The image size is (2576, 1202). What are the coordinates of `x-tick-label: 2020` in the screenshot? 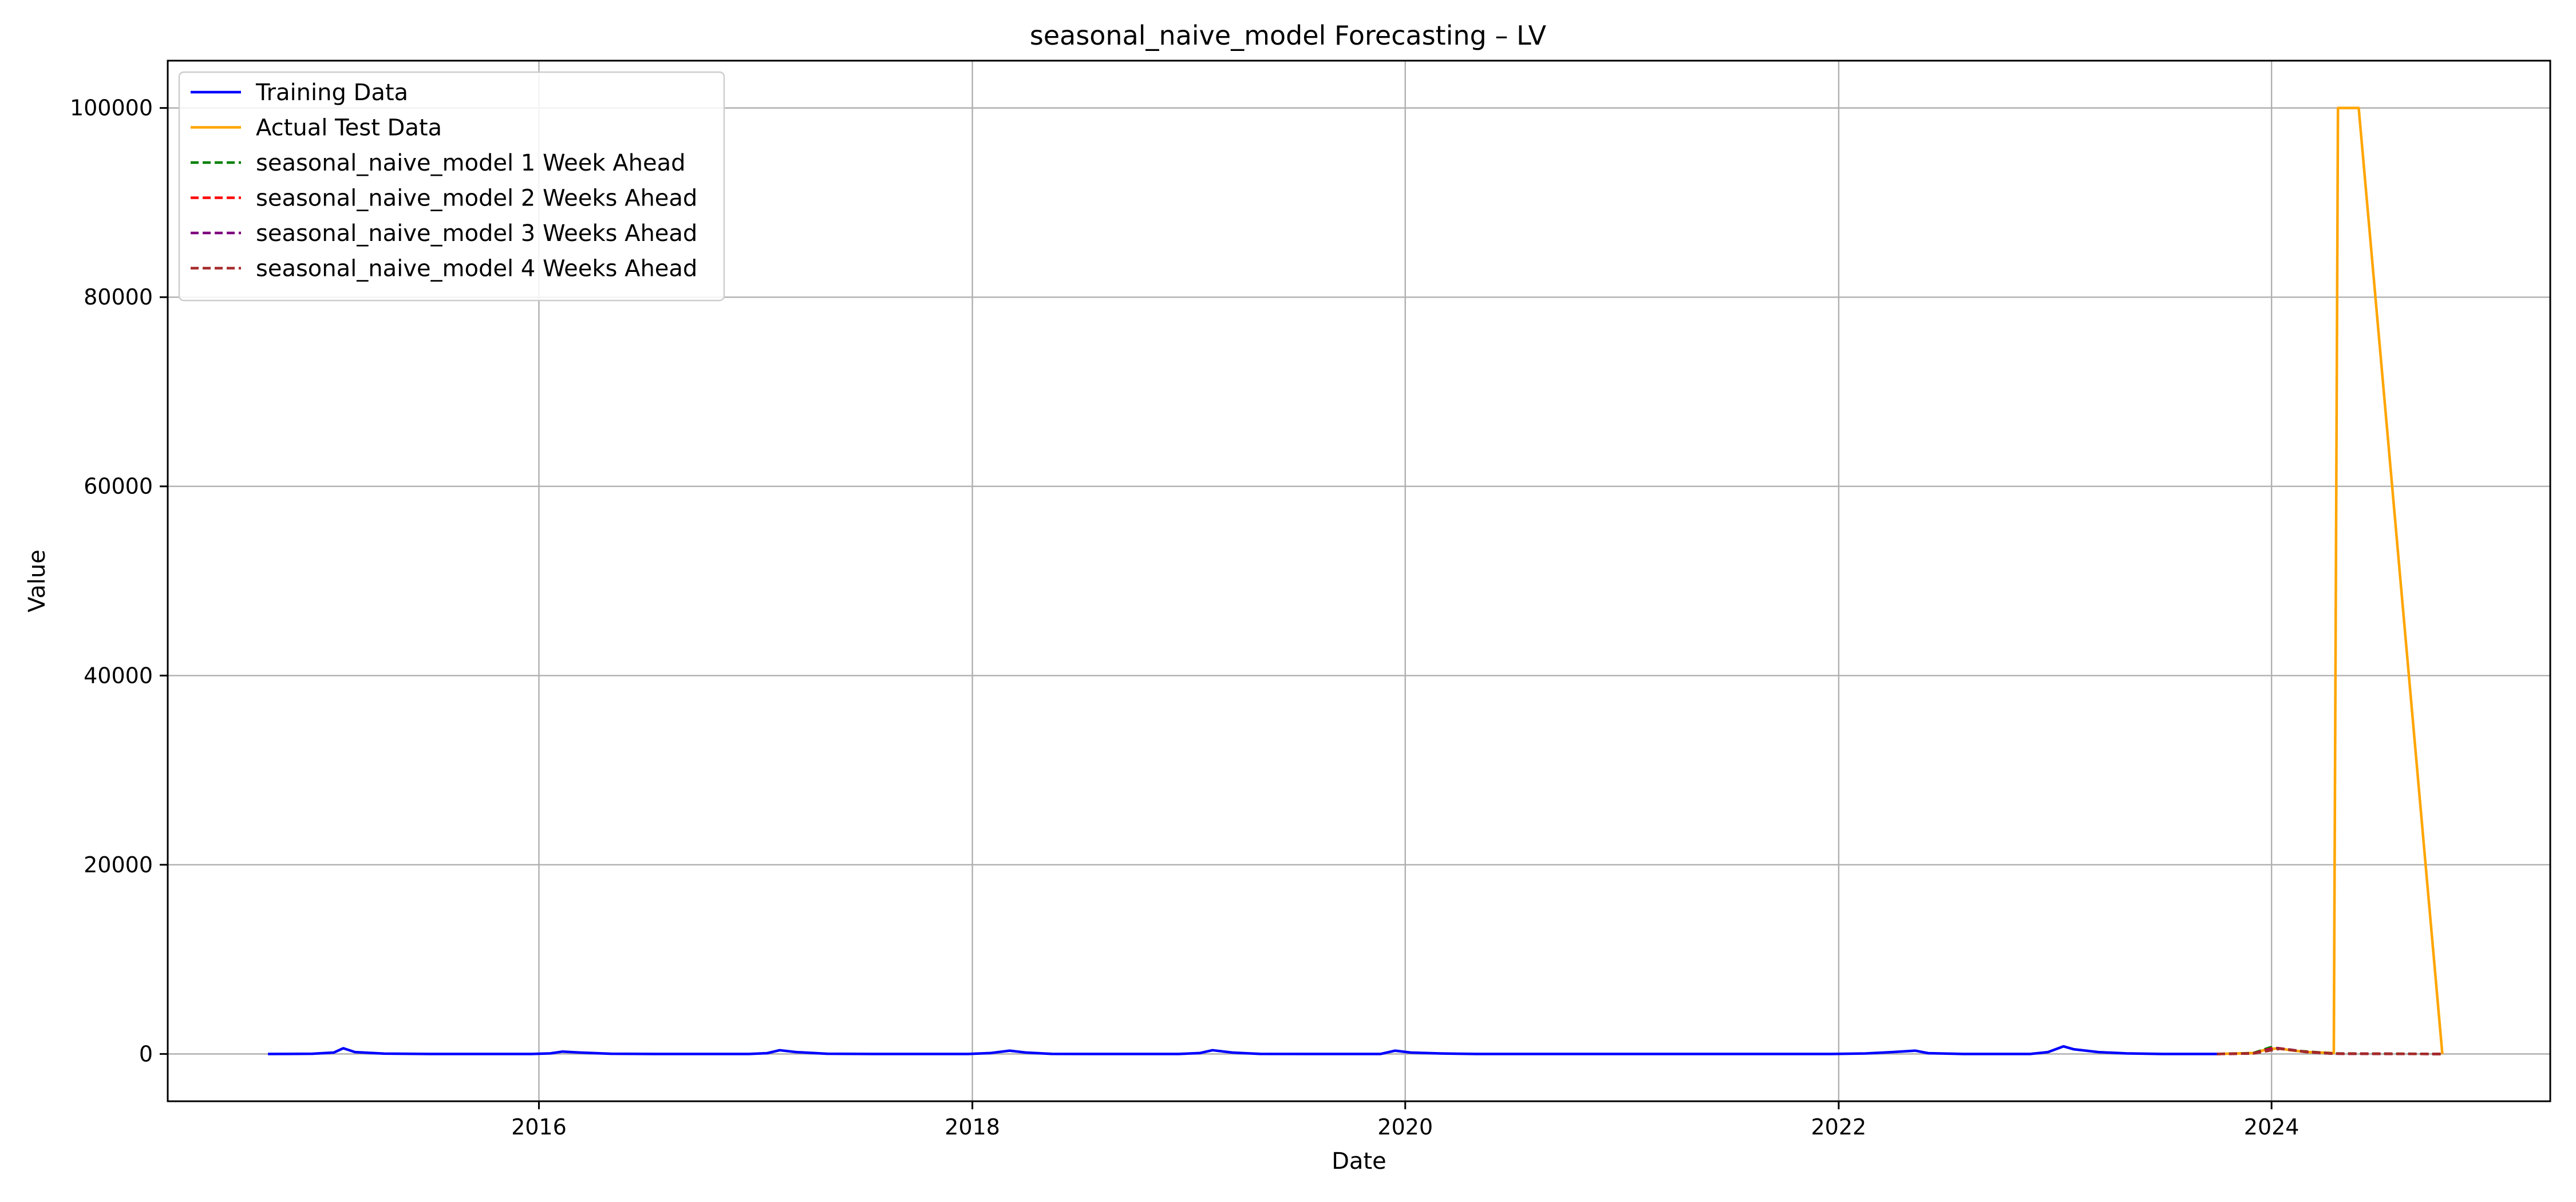 It's located at (1405, 1127).